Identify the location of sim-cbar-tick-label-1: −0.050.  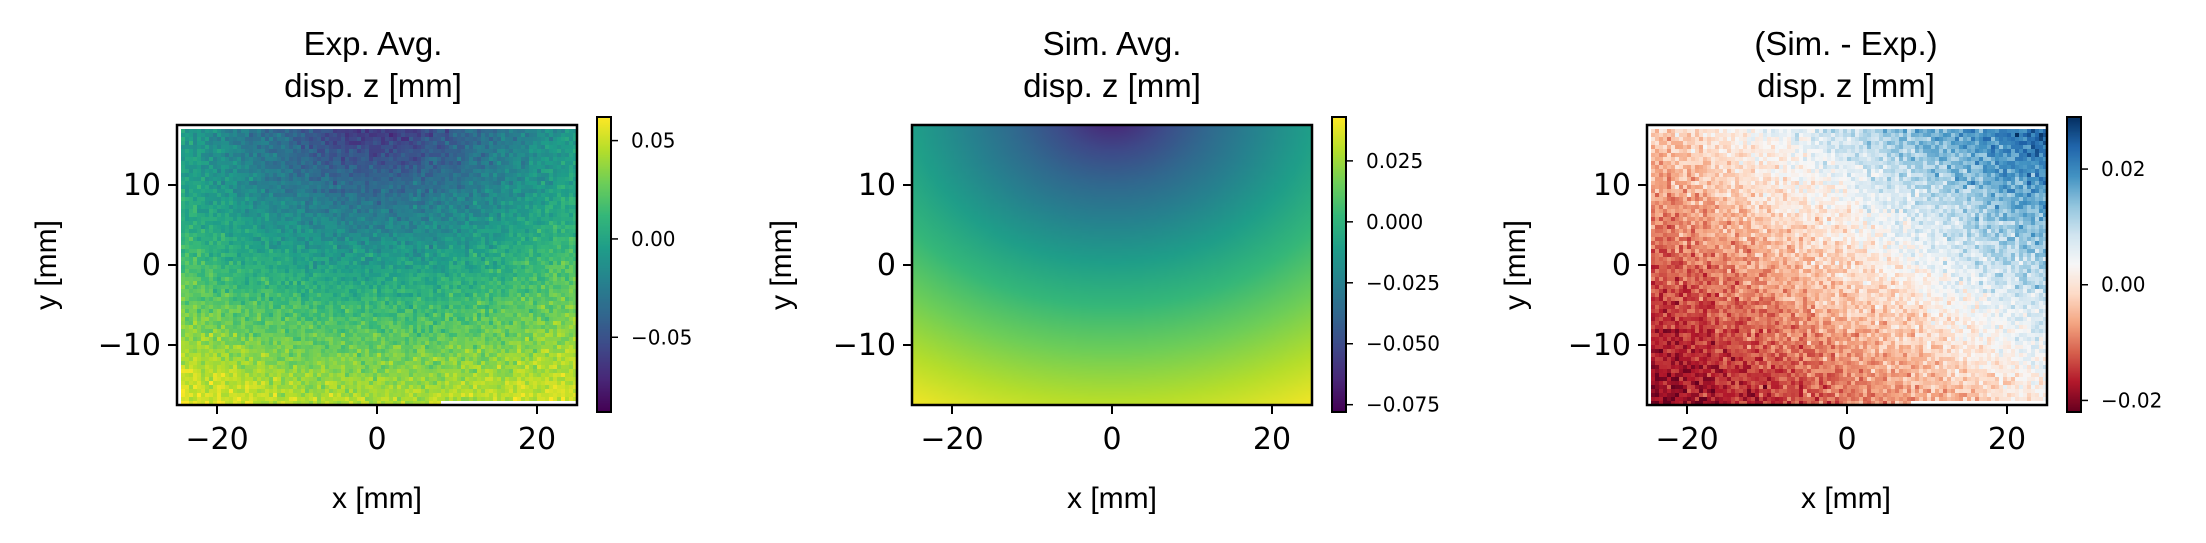
(1403, 344).